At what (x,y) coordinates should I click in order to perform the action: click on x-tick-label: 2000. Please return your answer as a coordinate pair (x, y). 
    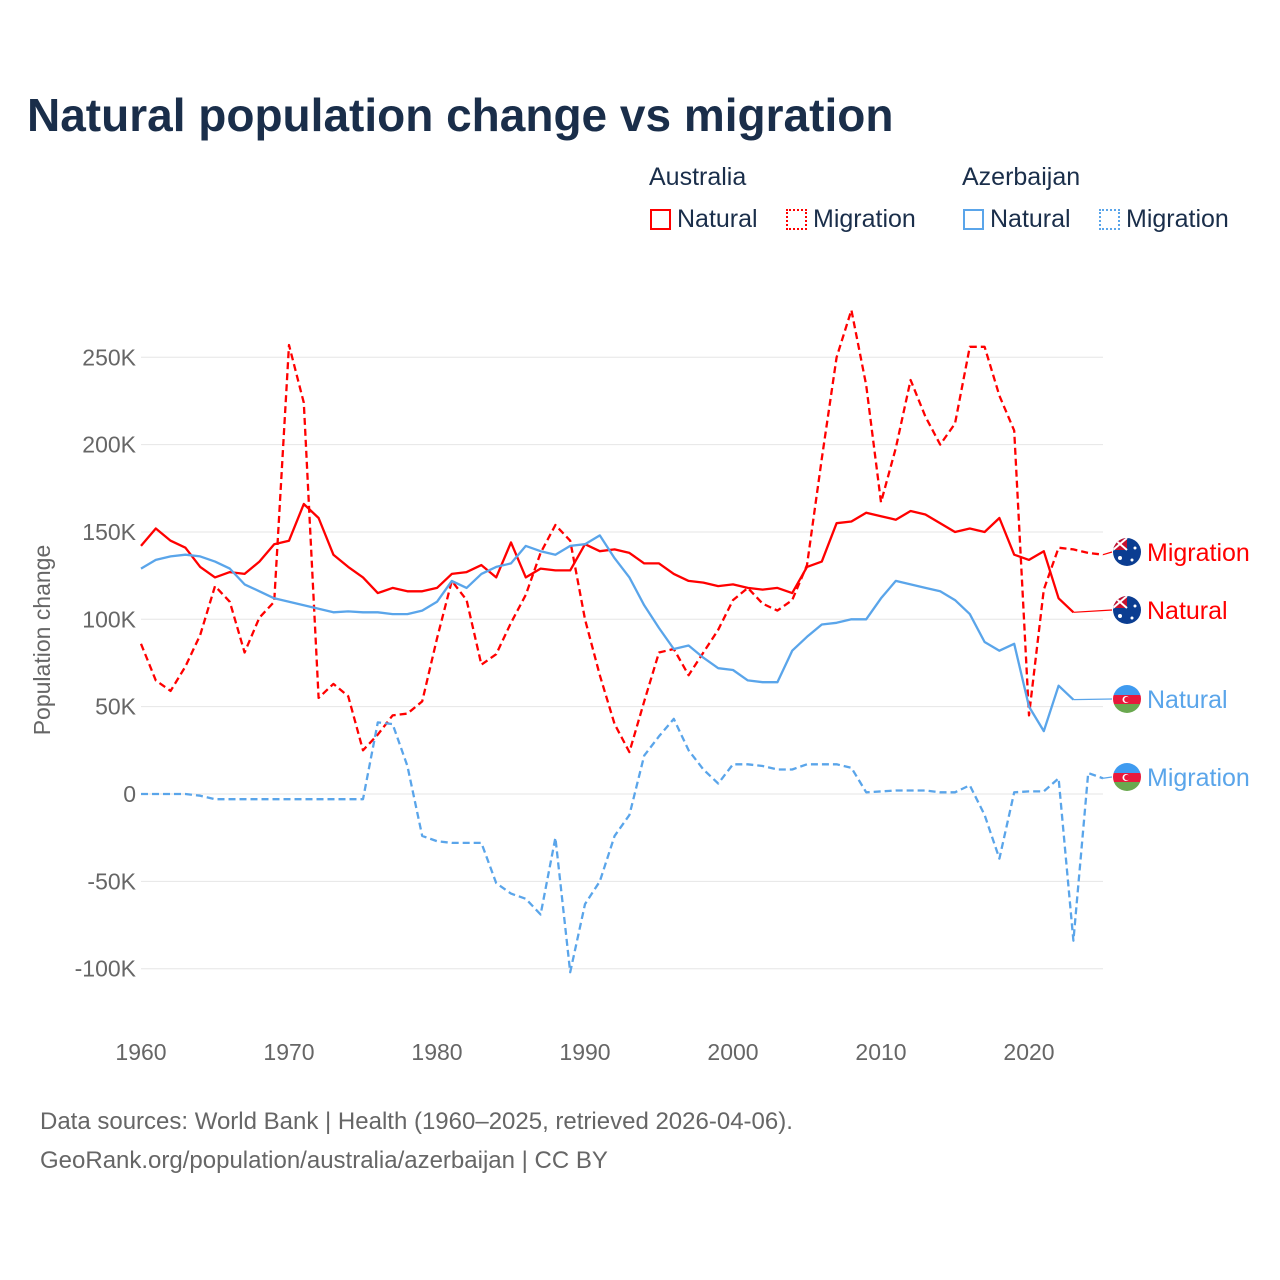
    Looking at the image, I should click on (732, 1052).